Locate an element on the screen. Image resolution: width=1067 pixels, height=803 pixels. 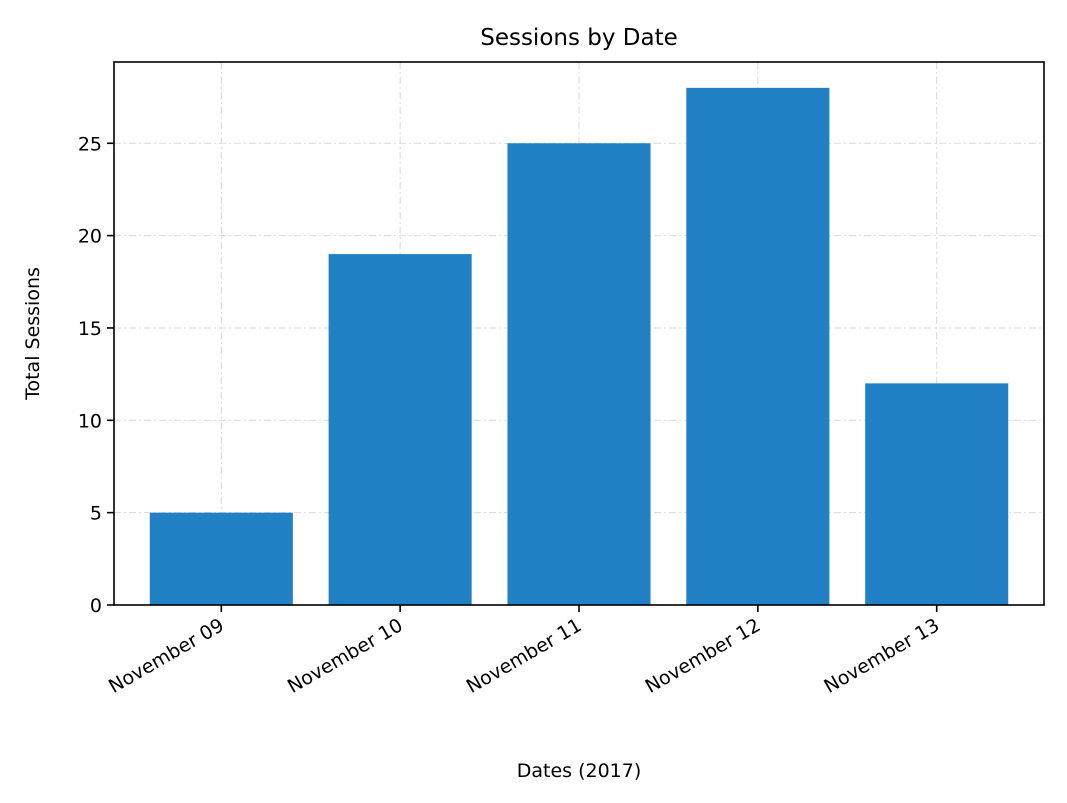
y-tick-label: 5 is located at coordinates (96, 514).